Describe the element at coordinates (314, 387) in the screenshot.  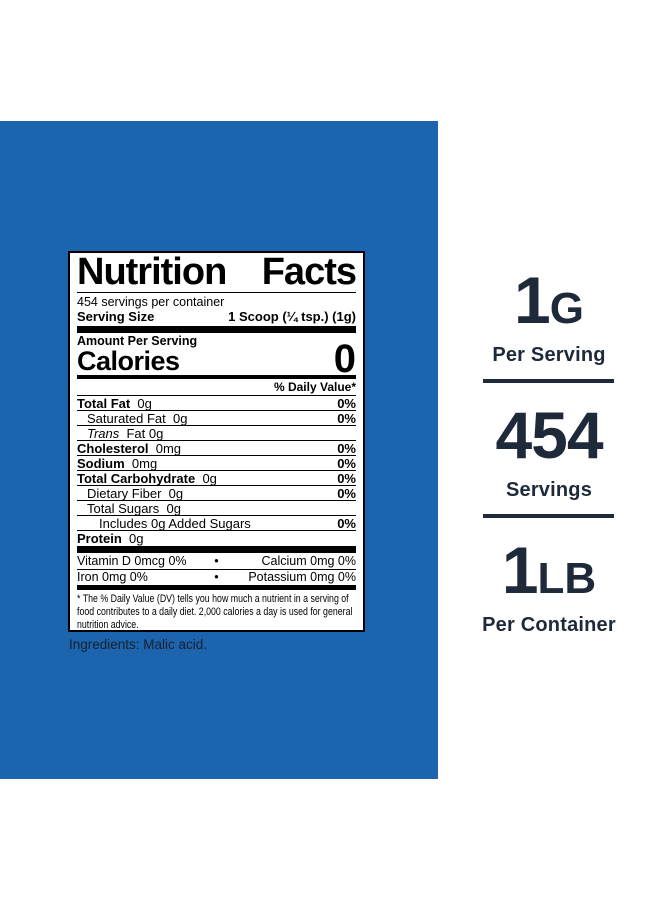
I see `daily-value-header: % Daily Value*` at that location.